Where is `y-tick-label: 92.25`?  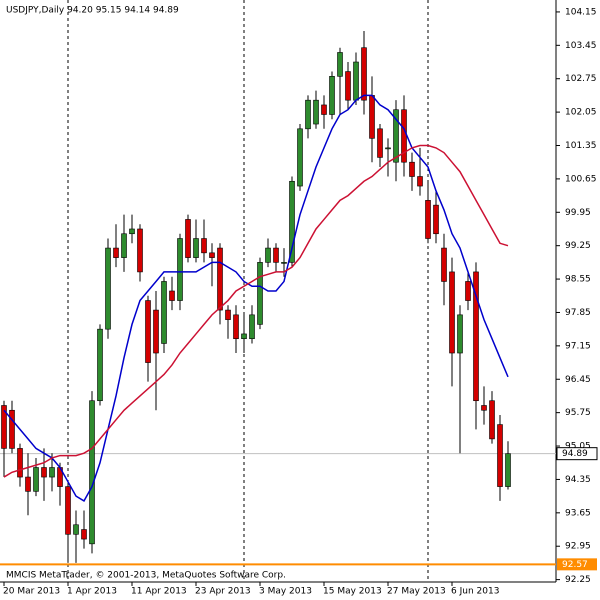 y-tick-label: 92.25 is located at coordinates (578, 580).